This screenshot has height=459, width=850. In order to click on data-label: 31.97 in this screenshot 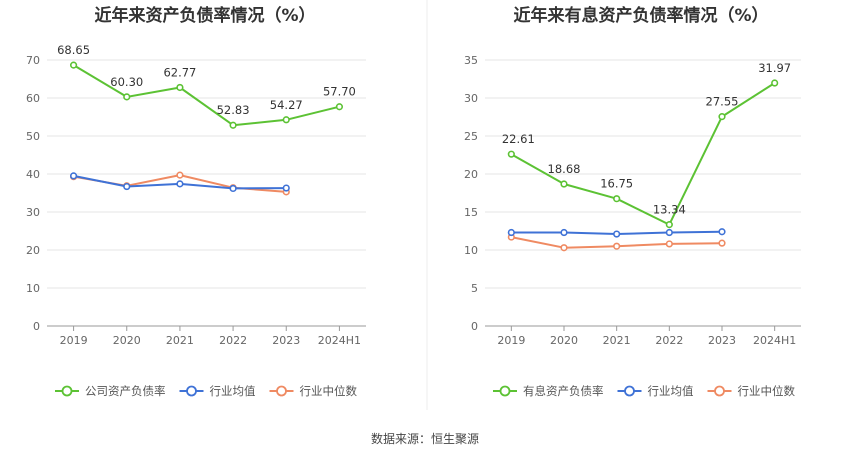, I will do `click(774, 68)`.